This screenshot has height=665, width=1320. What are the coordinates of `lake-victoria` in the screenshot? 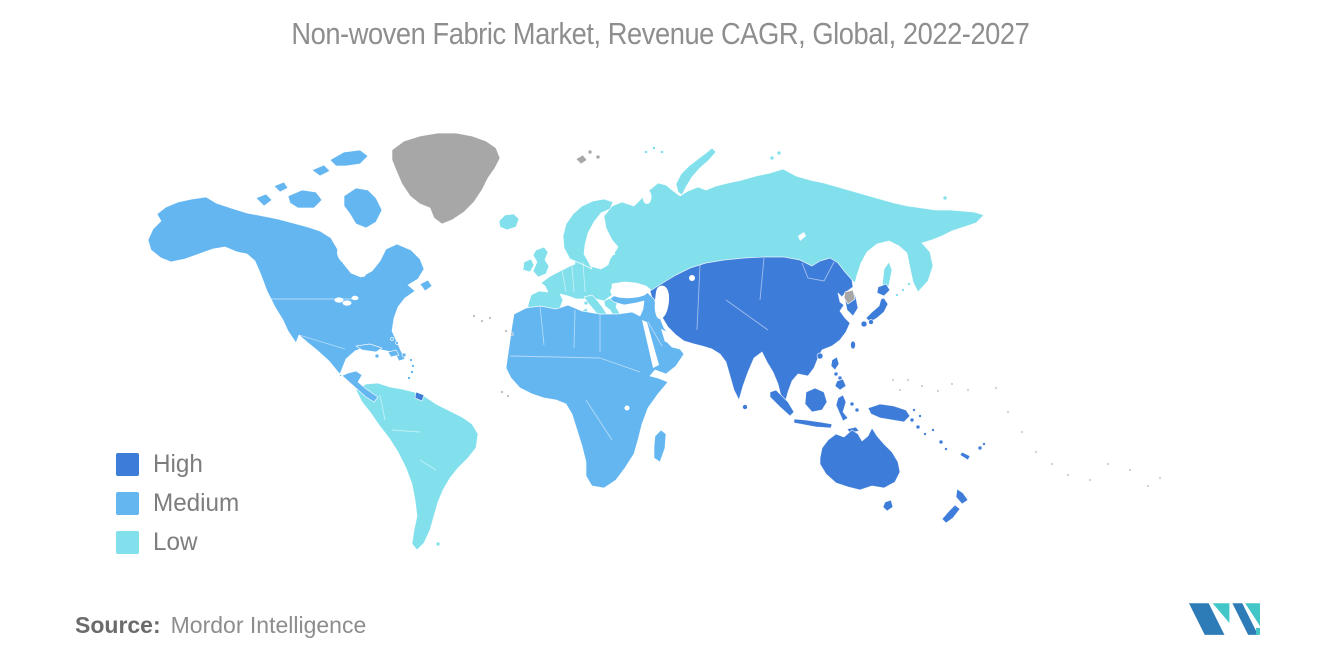 It's located at (627, 408).